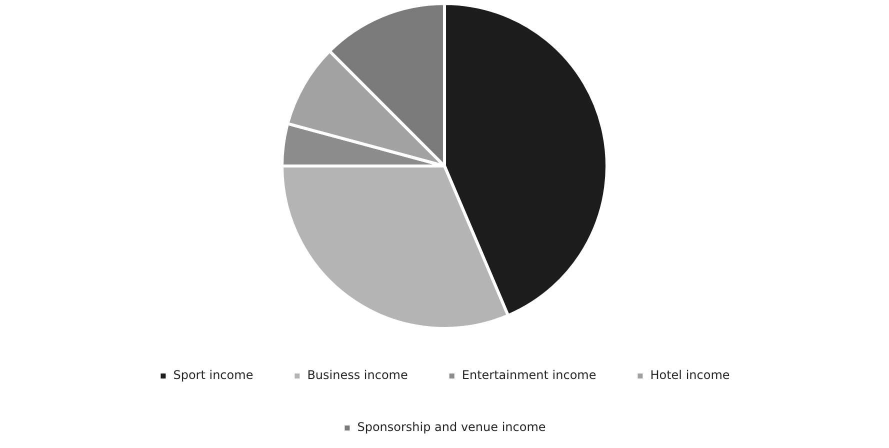 The image size is (889, 448). What do you see at coordinates (213, 375) in the screenshot?
I see `legend-label: Sport income` at bounding box center [213, 375].